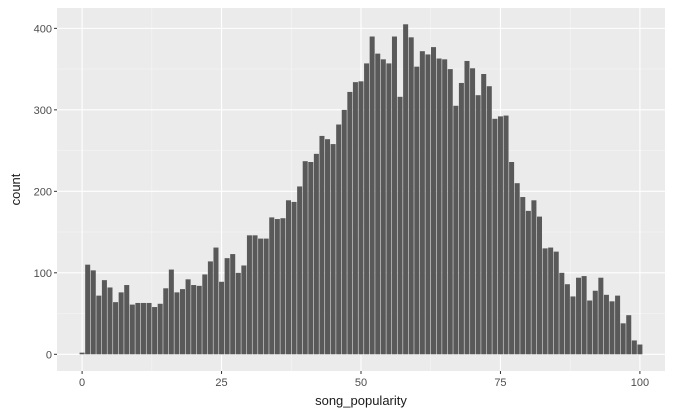 This screenshot has width=673, height=420. Describe the element at coordinates (49, 355) in the screenshot. I see `y-tick-label: 0` at that location.